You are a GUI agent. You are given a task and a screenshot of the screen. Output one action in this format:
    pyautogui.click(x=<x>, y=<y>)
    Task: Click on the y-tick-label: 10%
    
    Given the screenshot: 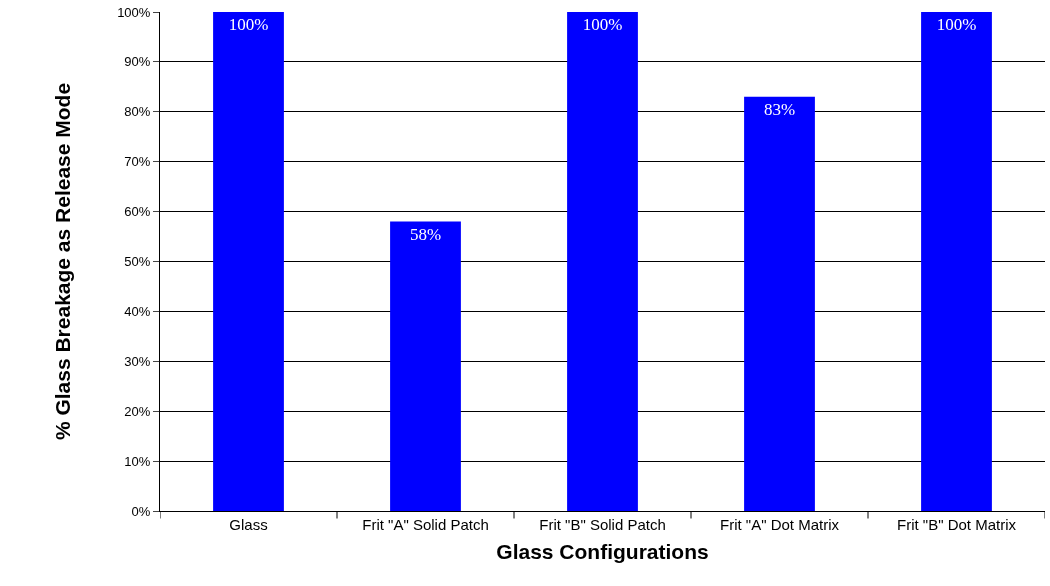 What is the action you would take?
    pyautogui.click(x=137, y=461)
    